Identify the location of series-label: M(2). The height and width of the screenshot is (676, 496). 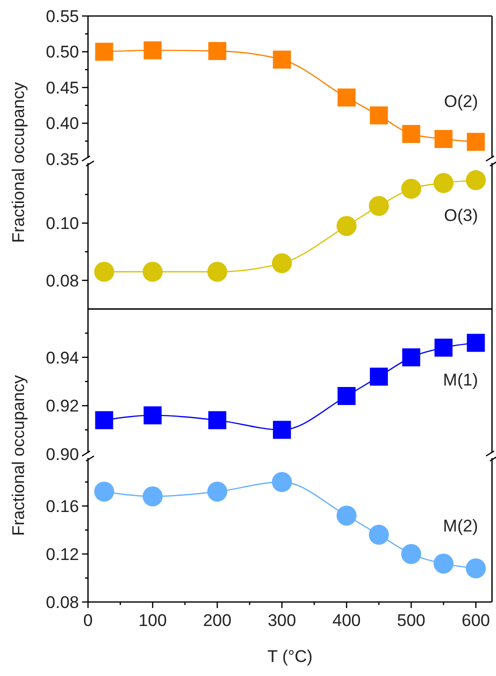
(460, 526).